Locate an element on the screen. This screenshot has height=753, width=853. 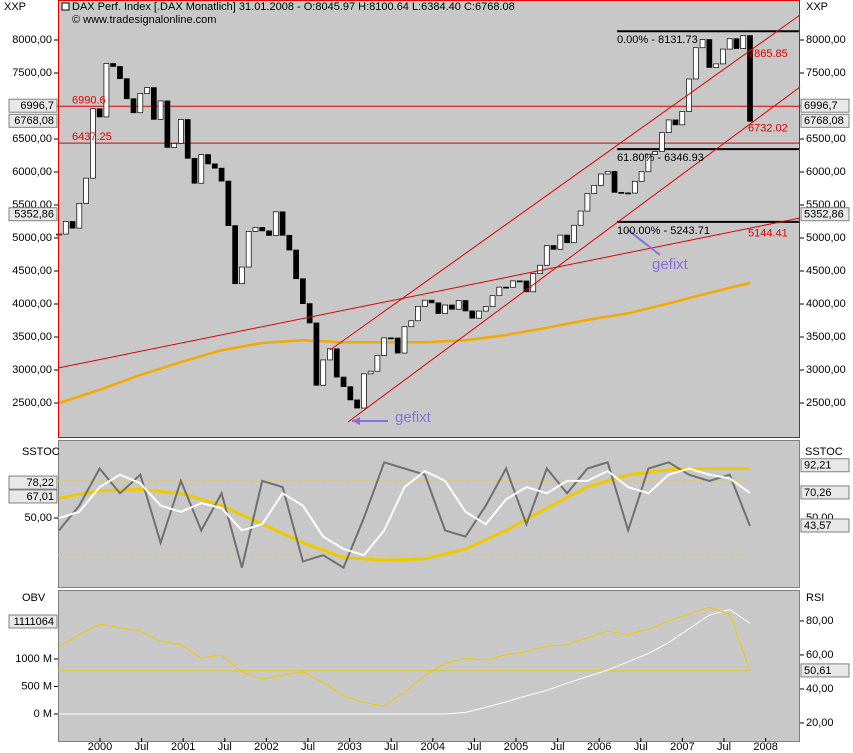
price-label: 5144.41 is located at coordinates (768, 233).